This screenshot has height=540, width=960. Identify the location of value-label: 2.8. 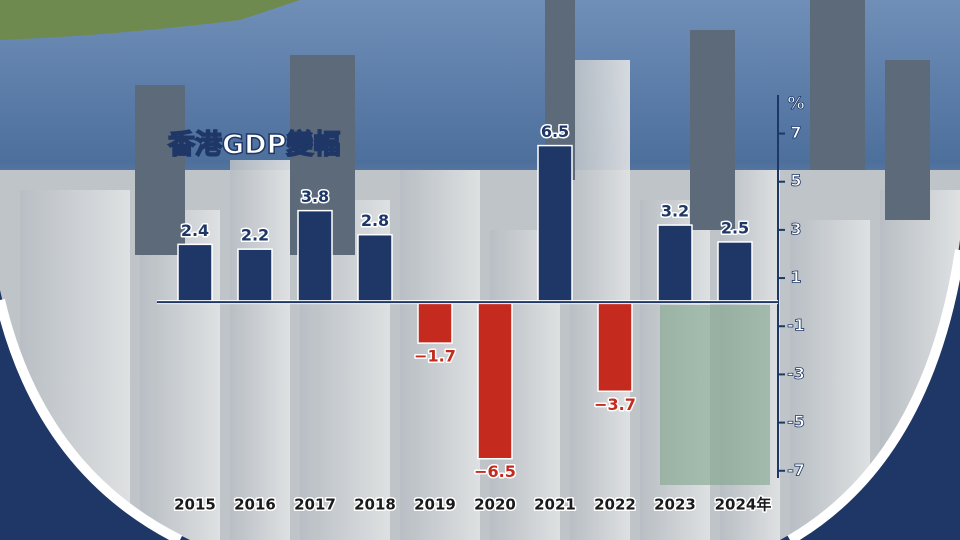
(375, 220).